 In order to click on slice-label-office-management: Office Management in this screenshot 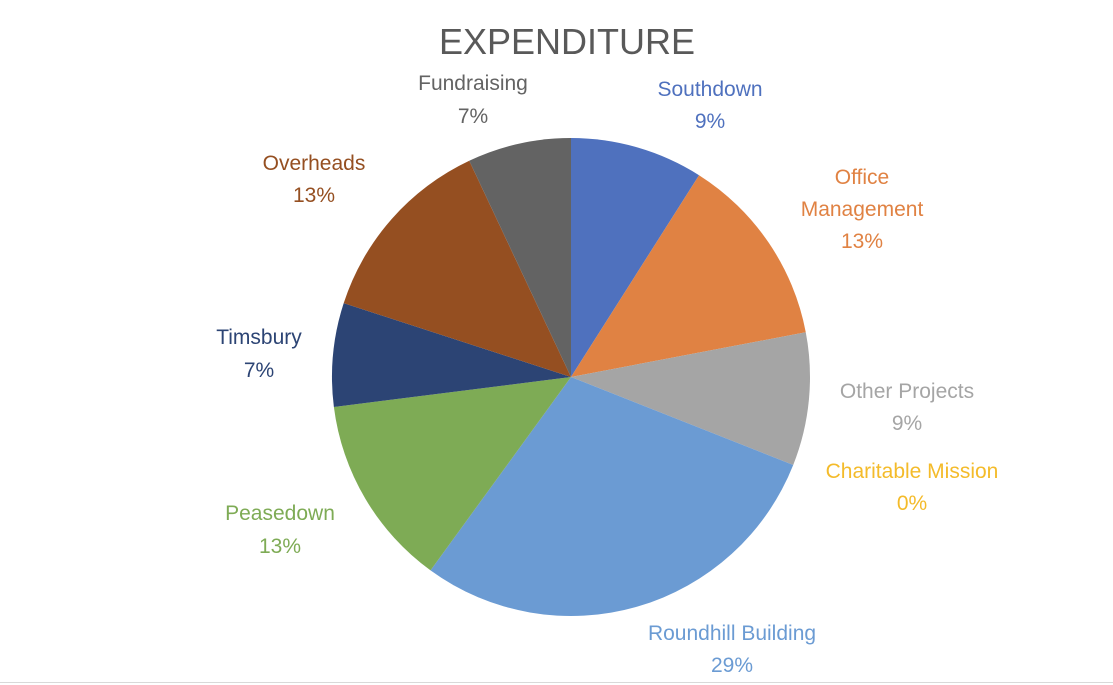, I will do `click(862, 193)`.